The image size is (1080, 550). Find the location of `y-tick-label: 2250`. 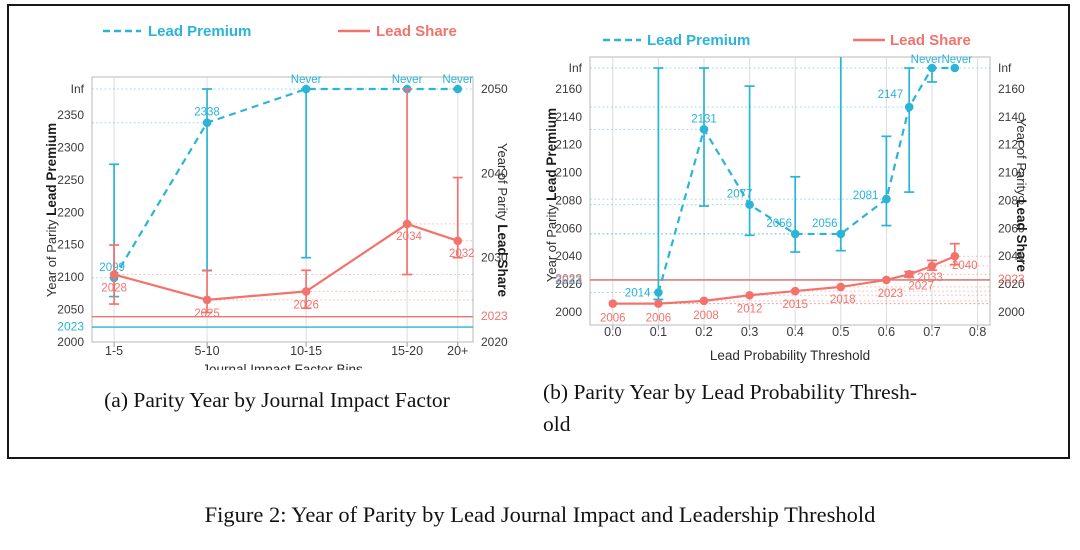

y-tick-label: 2250 is located at coordinates (70, 180).